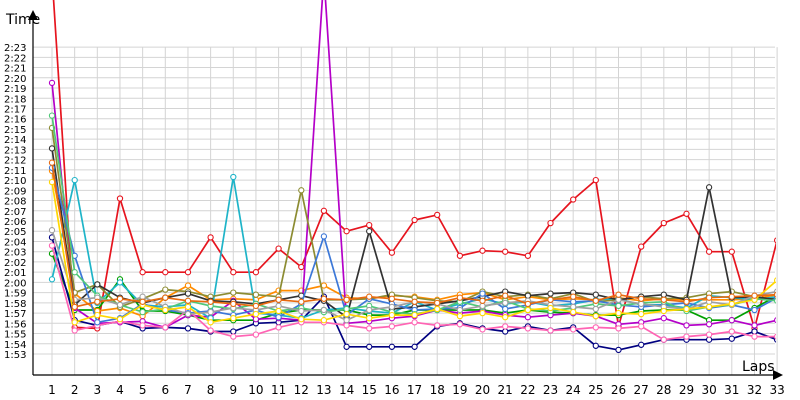 This screenshot has width=800, height=400. Describe the element at coordinates (15, 253) in the screenshot. I see `y-tick-label: 2:03` at that location.